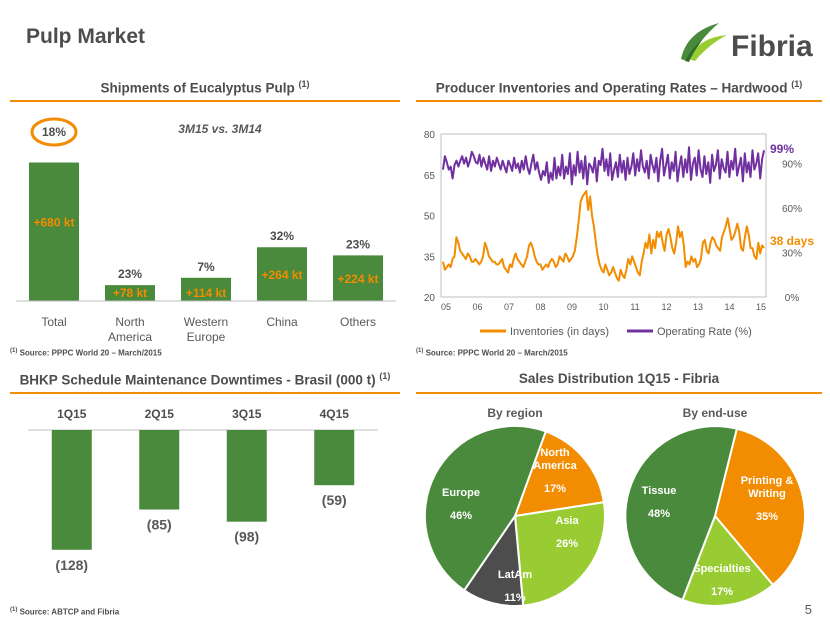 This screenshot has height=623, width=830. What do you see at coordinates (430, 135) in the screenshot?
I see `y-left-tick-0: 80` at bounding box center [430, 135].